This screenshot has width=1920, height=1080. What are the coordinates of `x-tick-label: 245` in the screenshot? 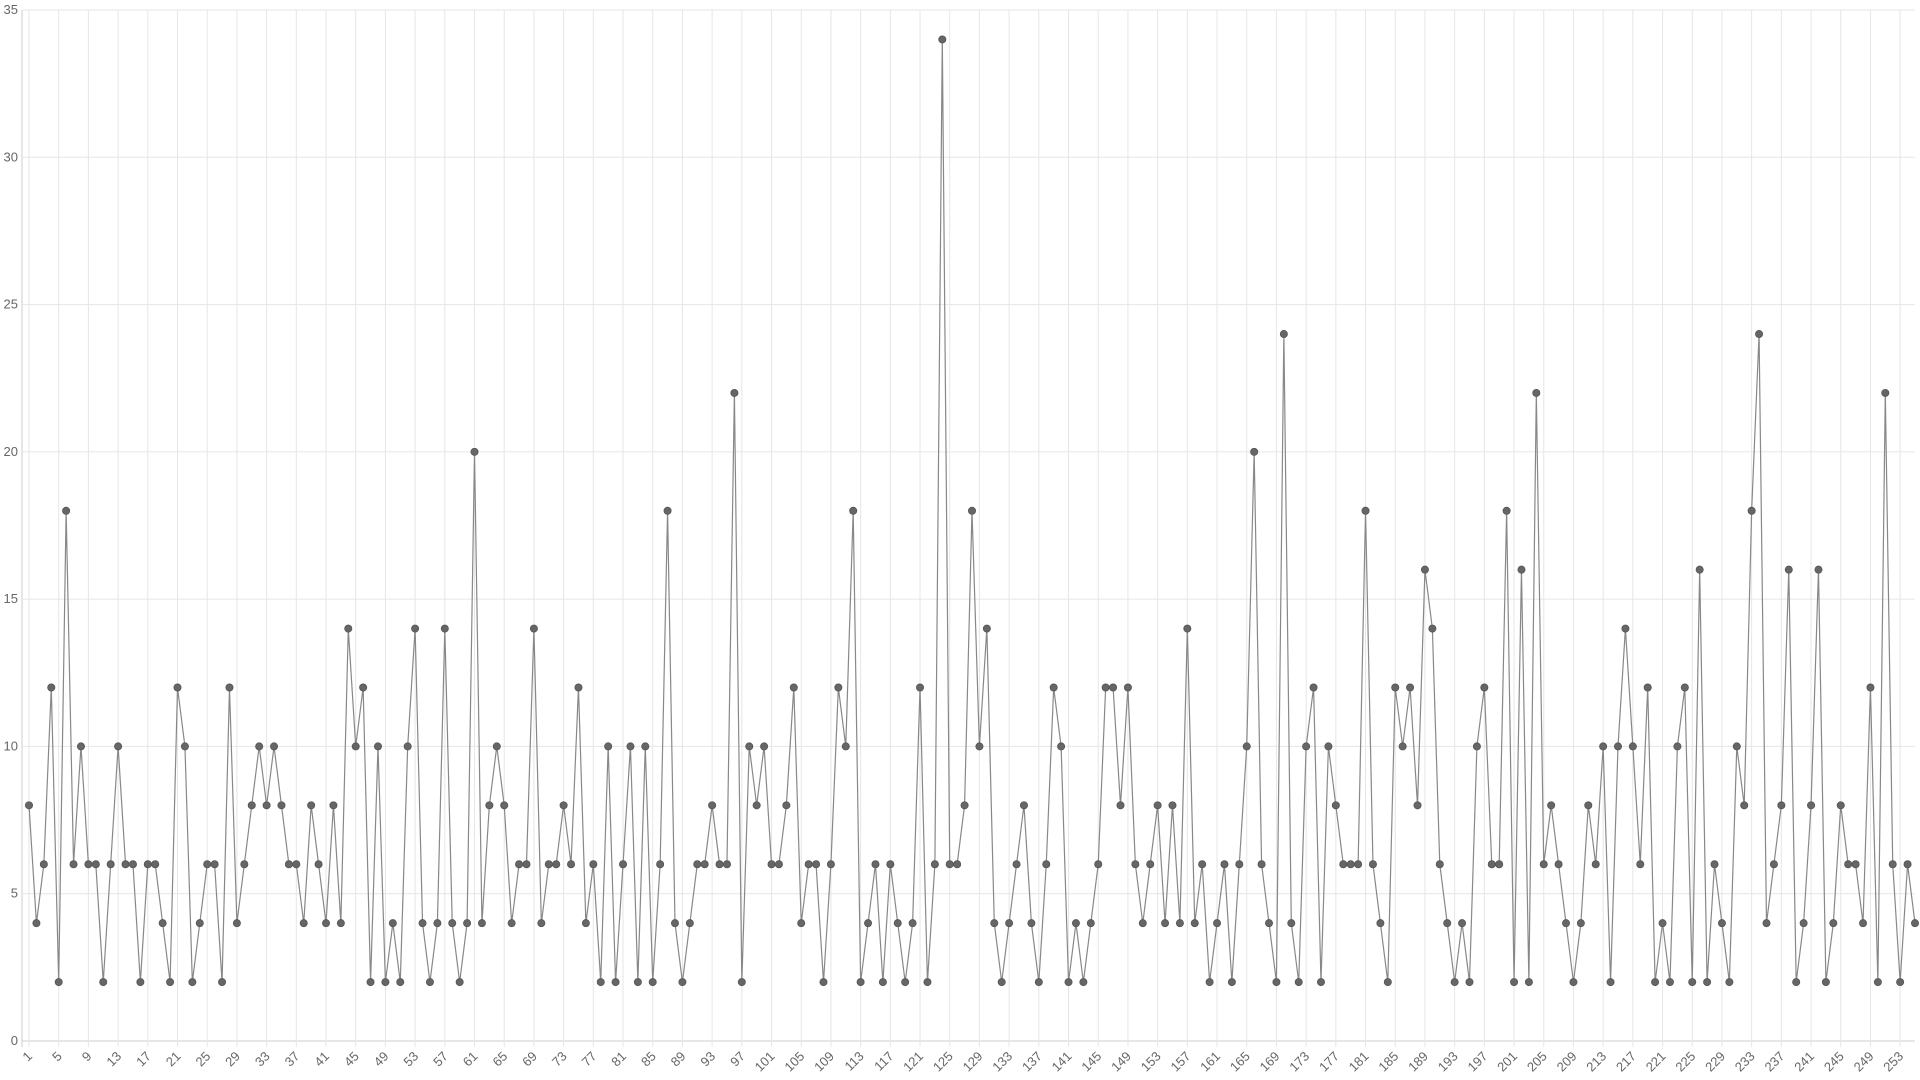 It's located at (1834, 1062).